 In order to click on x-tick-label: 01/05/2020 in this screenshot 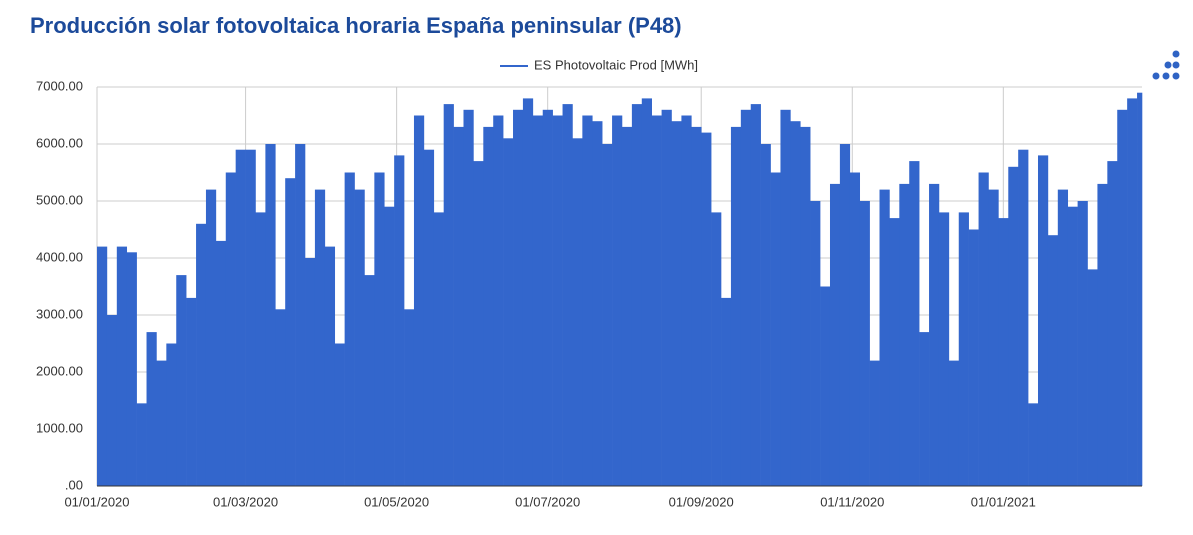, I will do `click(396, 501)`.